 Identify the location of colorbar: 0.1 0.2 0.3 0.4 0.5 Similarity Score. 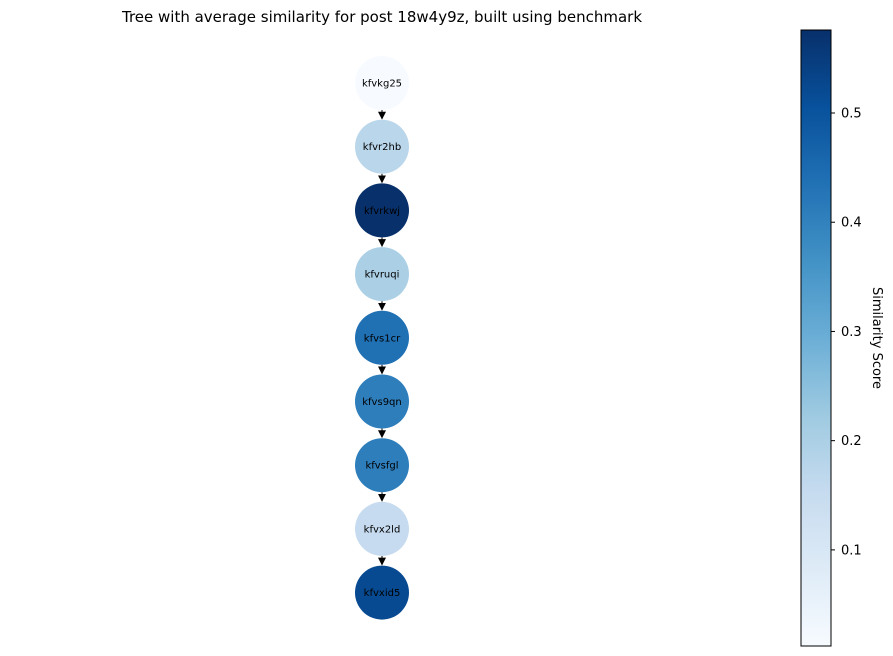
(842, 338).